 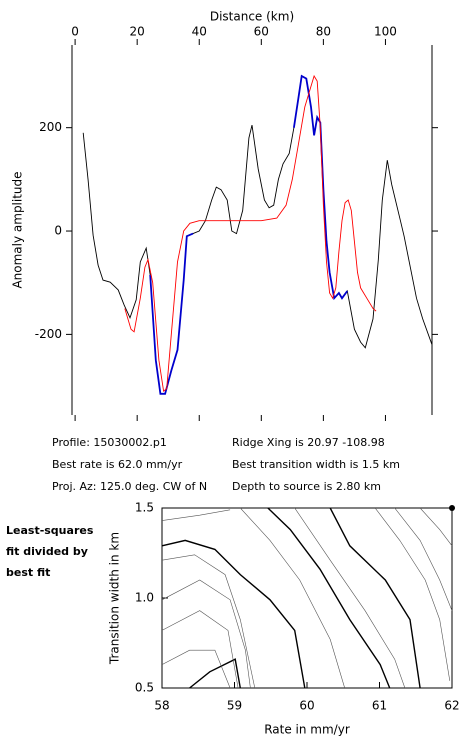 What do you see at coordinates (451, 706) in the screenshot?
I see `x-tick-label: 62` at bounding box center [451, 706].